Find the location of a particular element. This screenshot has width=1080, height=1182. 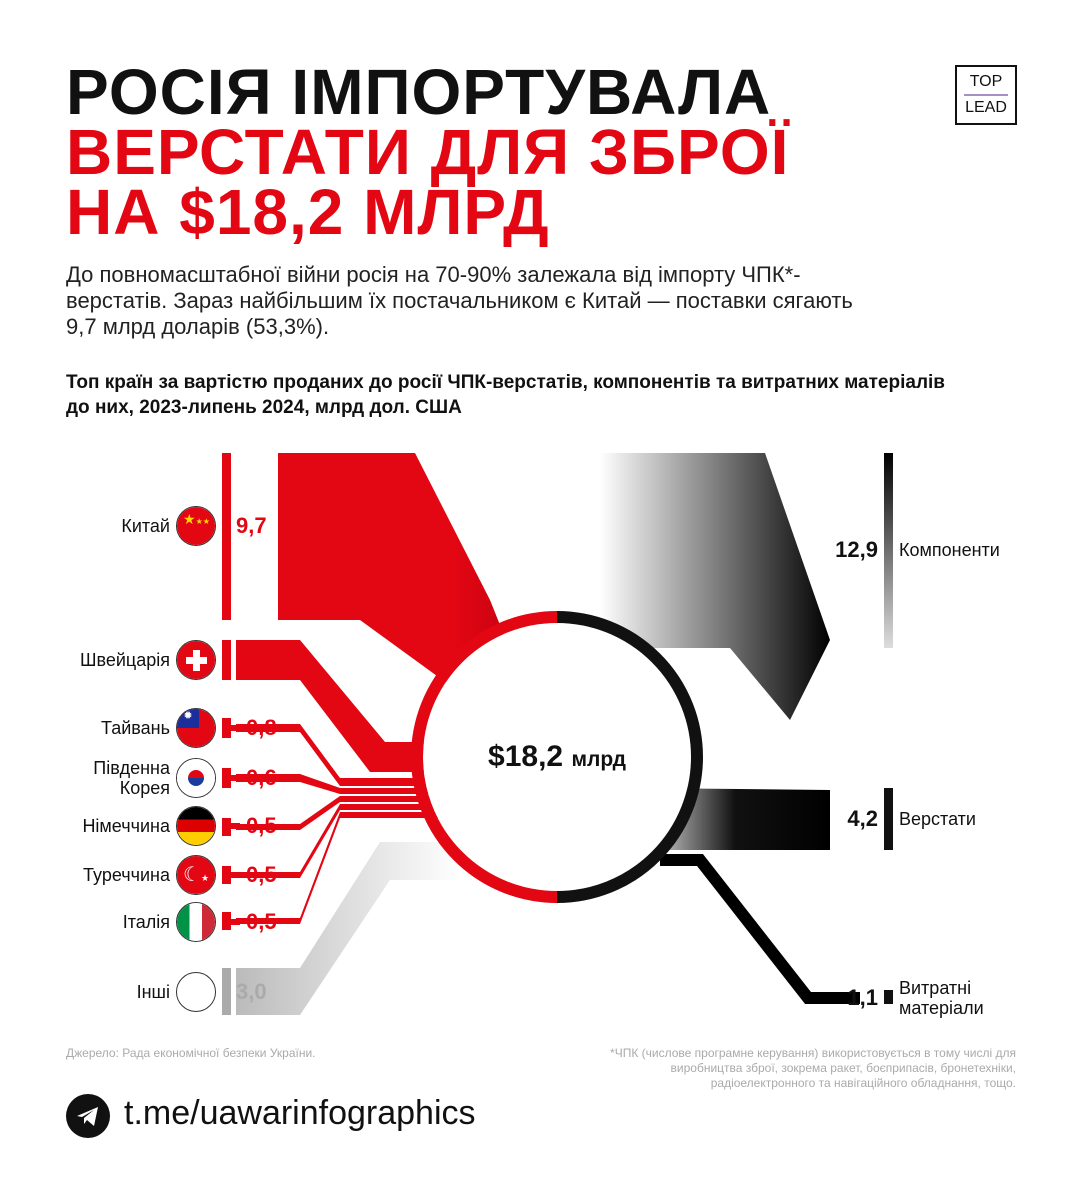

flow-south-korea is located at coordinates (348, 784).